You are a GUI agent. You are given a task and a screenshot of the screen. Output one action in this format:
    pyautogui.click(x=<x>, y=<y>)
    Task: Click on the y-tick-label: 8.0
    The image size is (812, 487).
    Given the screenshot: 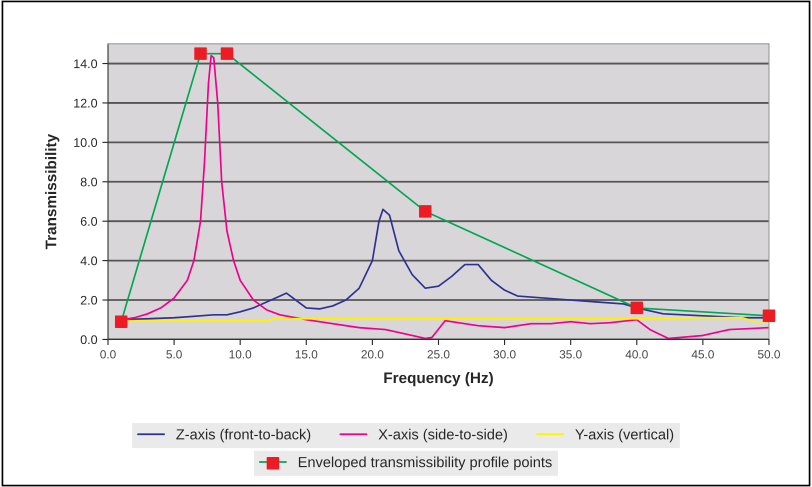 What is the action you would take?
    pyautogui.click(x=89, y=182)
    